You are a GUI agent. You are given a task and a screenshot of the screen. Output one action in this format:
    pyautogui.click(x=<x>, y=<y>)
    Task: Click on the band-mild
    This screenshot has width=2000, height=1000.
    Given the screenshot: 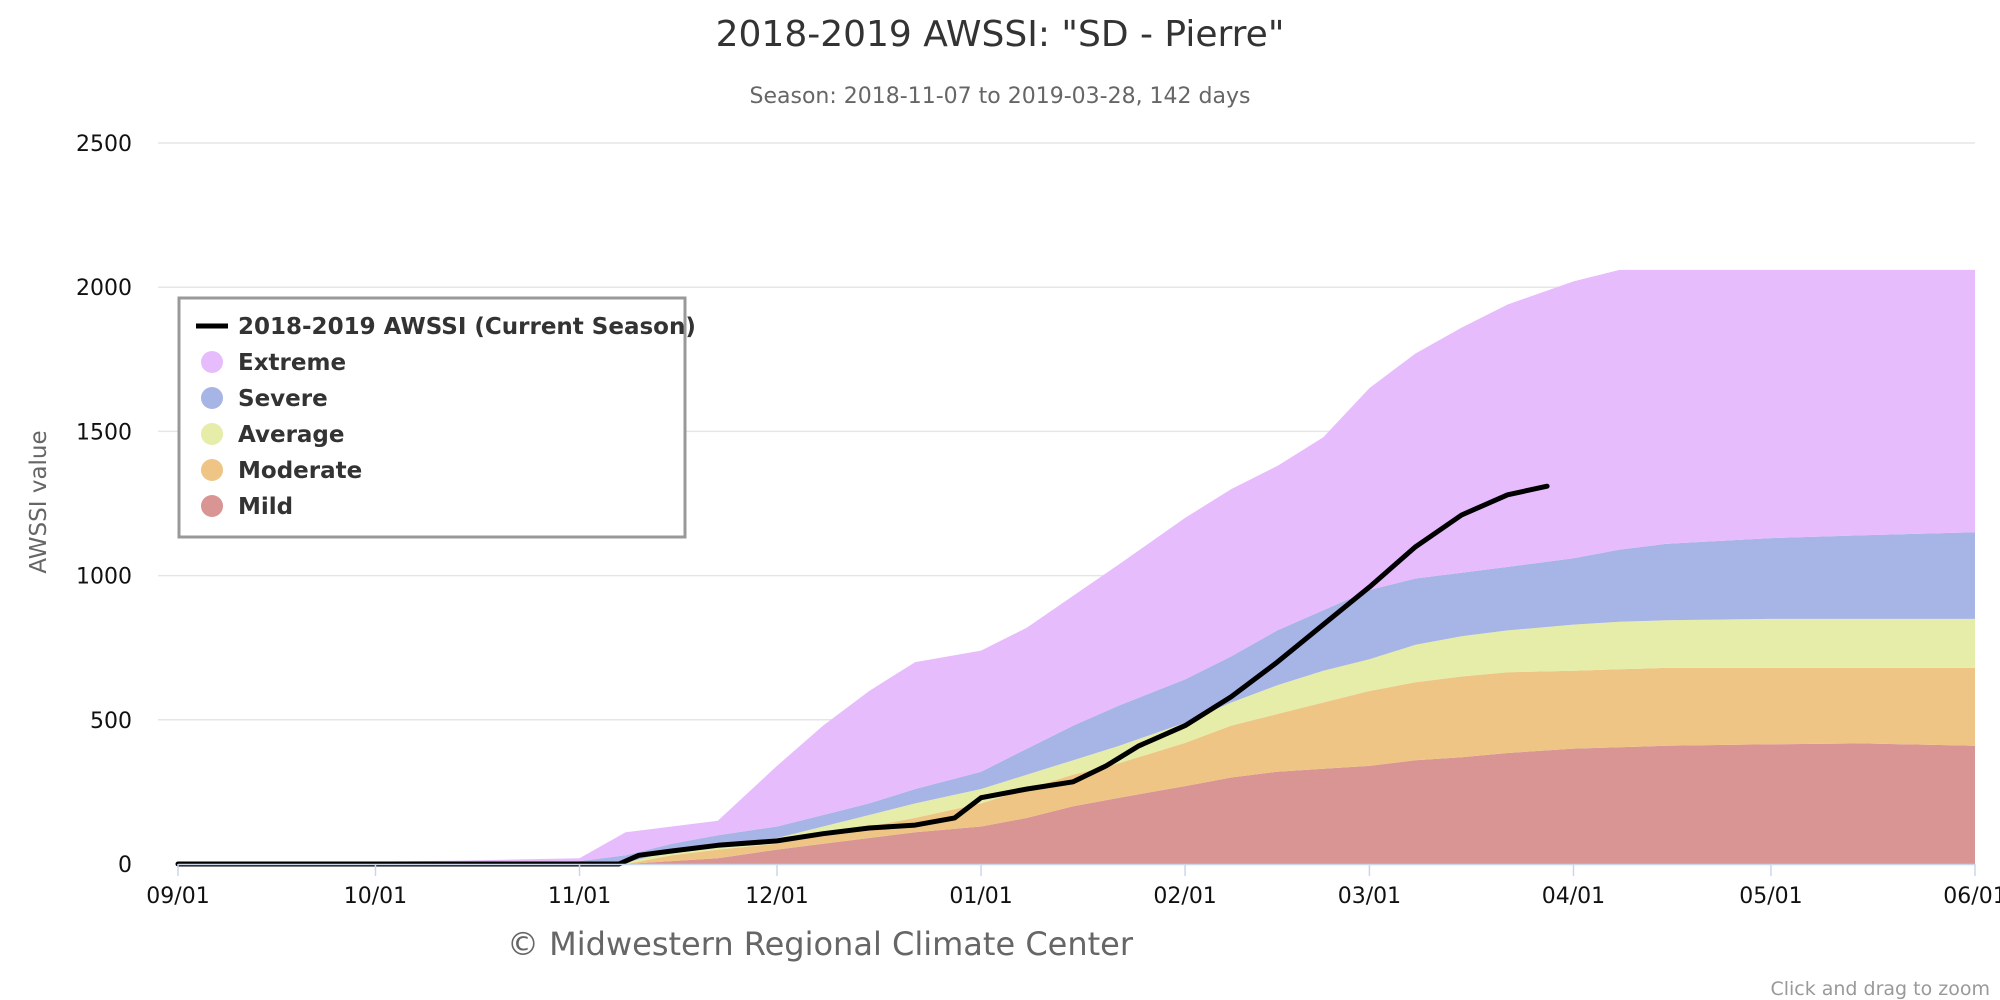 What is the action you would take?
    pyautogui.click(x=1076, y=803)
    